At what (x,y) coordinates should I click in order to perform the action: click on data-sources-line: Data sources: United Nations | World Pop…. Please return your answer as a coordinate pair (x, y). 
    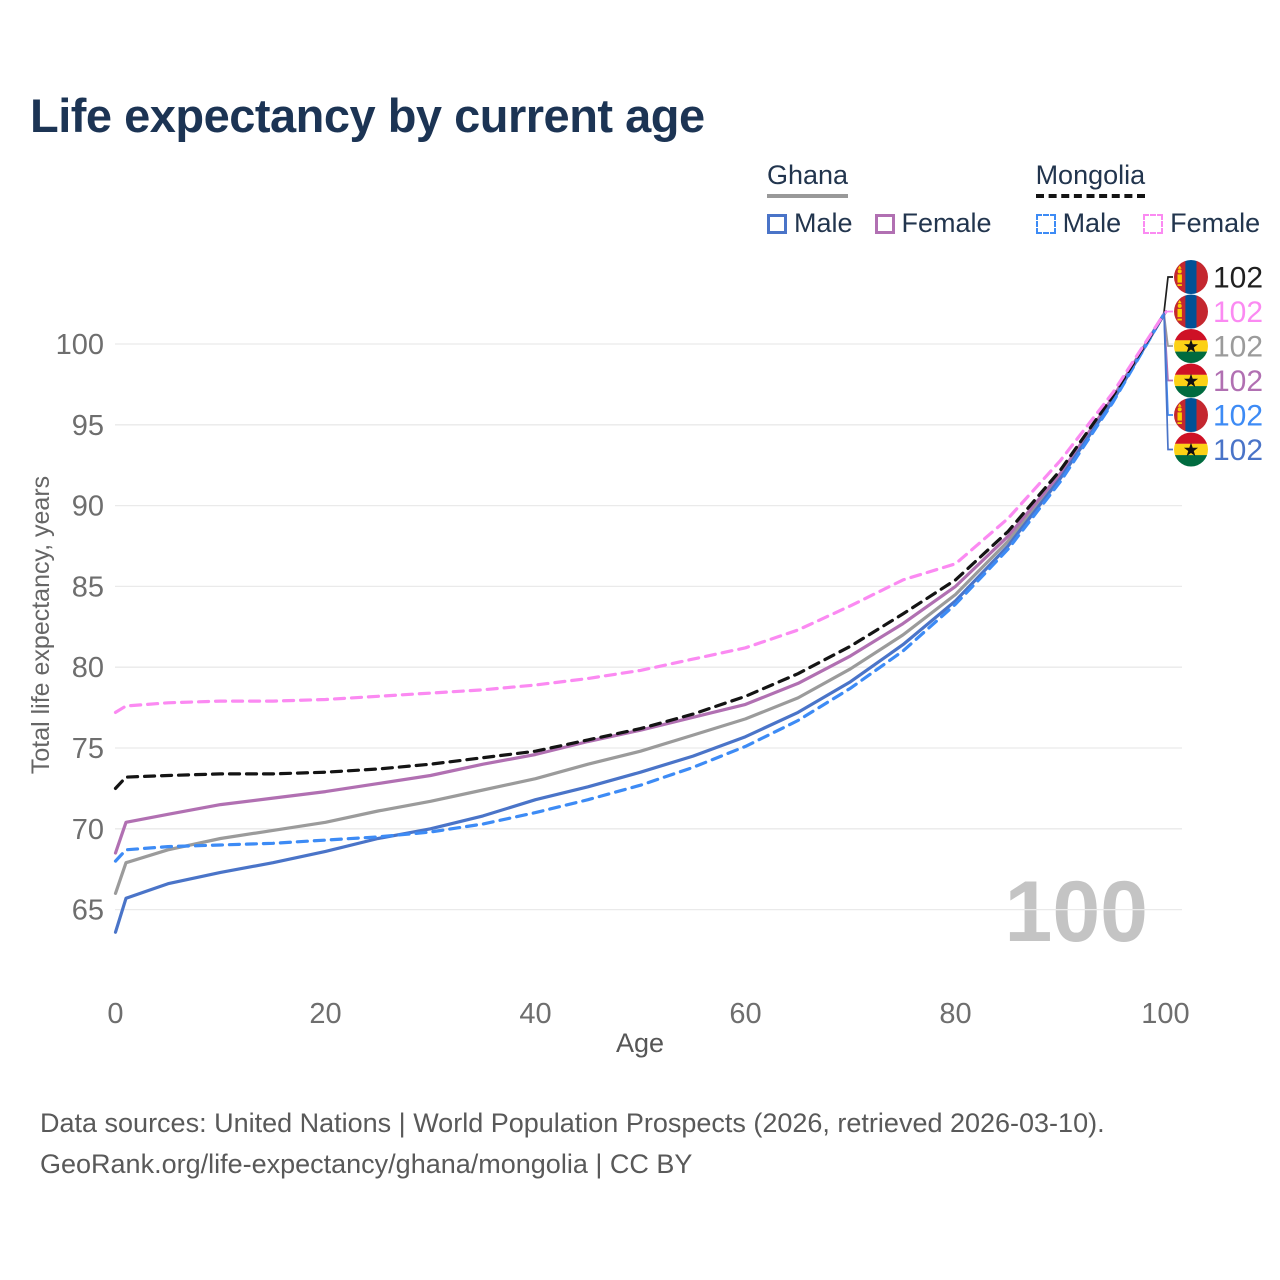
    Looking at the image, I should click on (572, 1123).